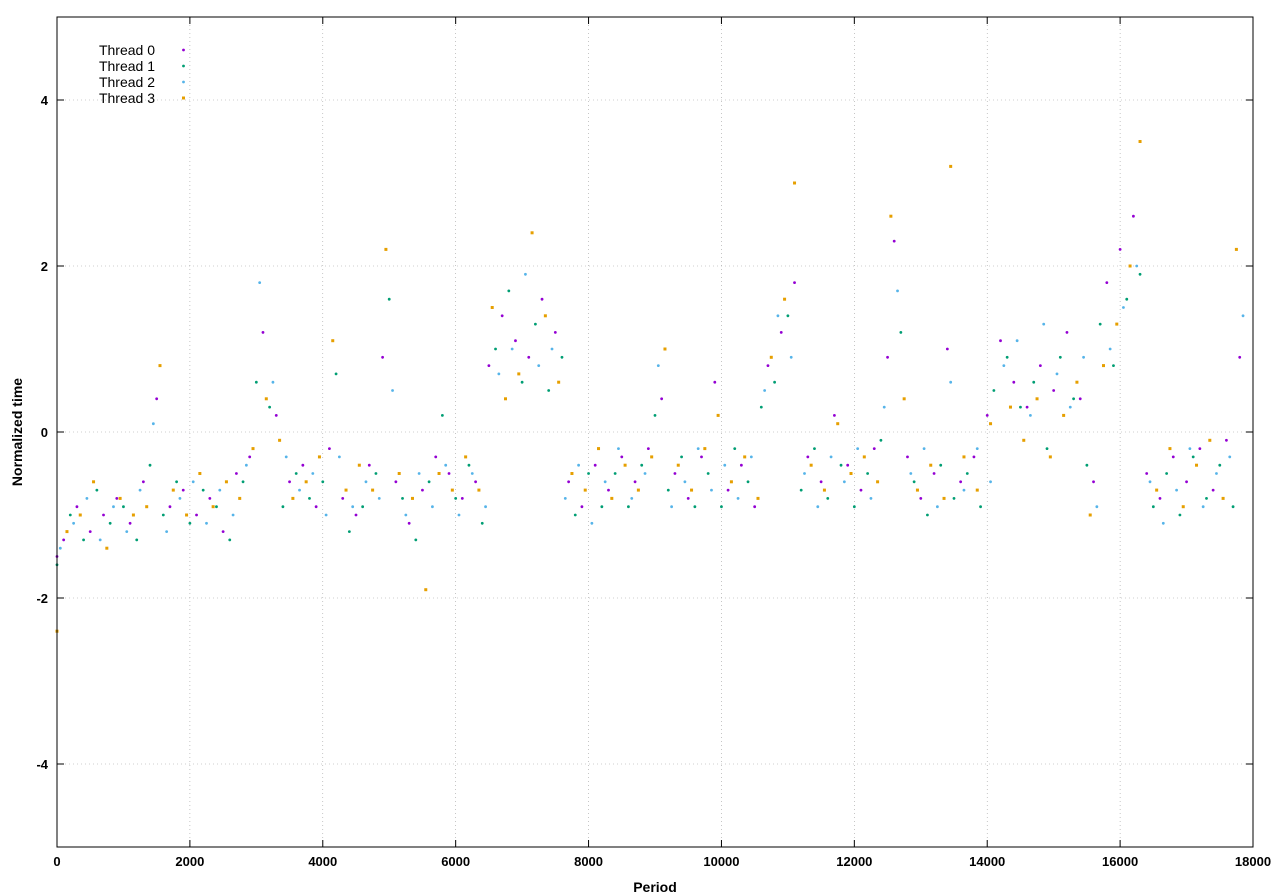 The height and width of the screenshot is (896, 1280). I want to click on x-tick-label: 6000, so click(455, 861).